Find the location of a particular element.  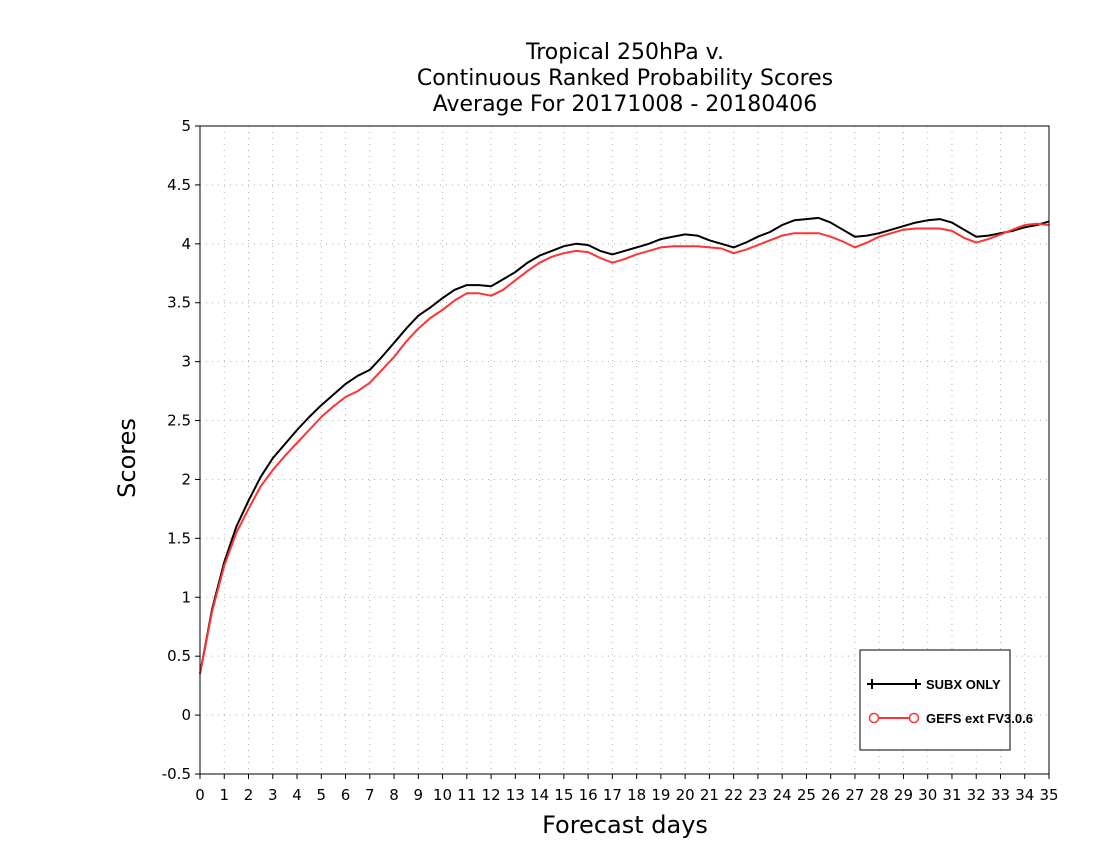

y-axis-ticks: -0.5 0 0.5 1 1.5 2 2.5 3 3.5 4 4.5 5 is located at coordinates (181, 450).